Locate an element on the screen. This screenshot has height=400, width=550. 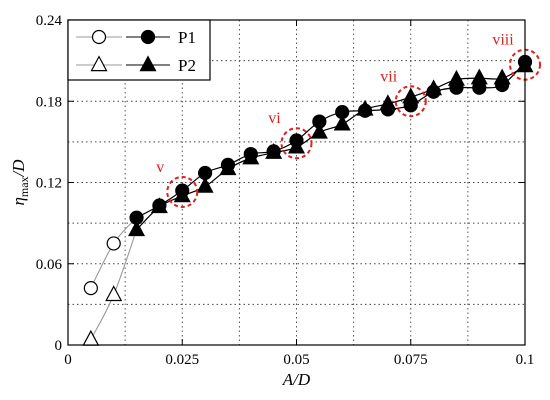
x-tick-label: 0.1 is located at coordinates (525, 360).